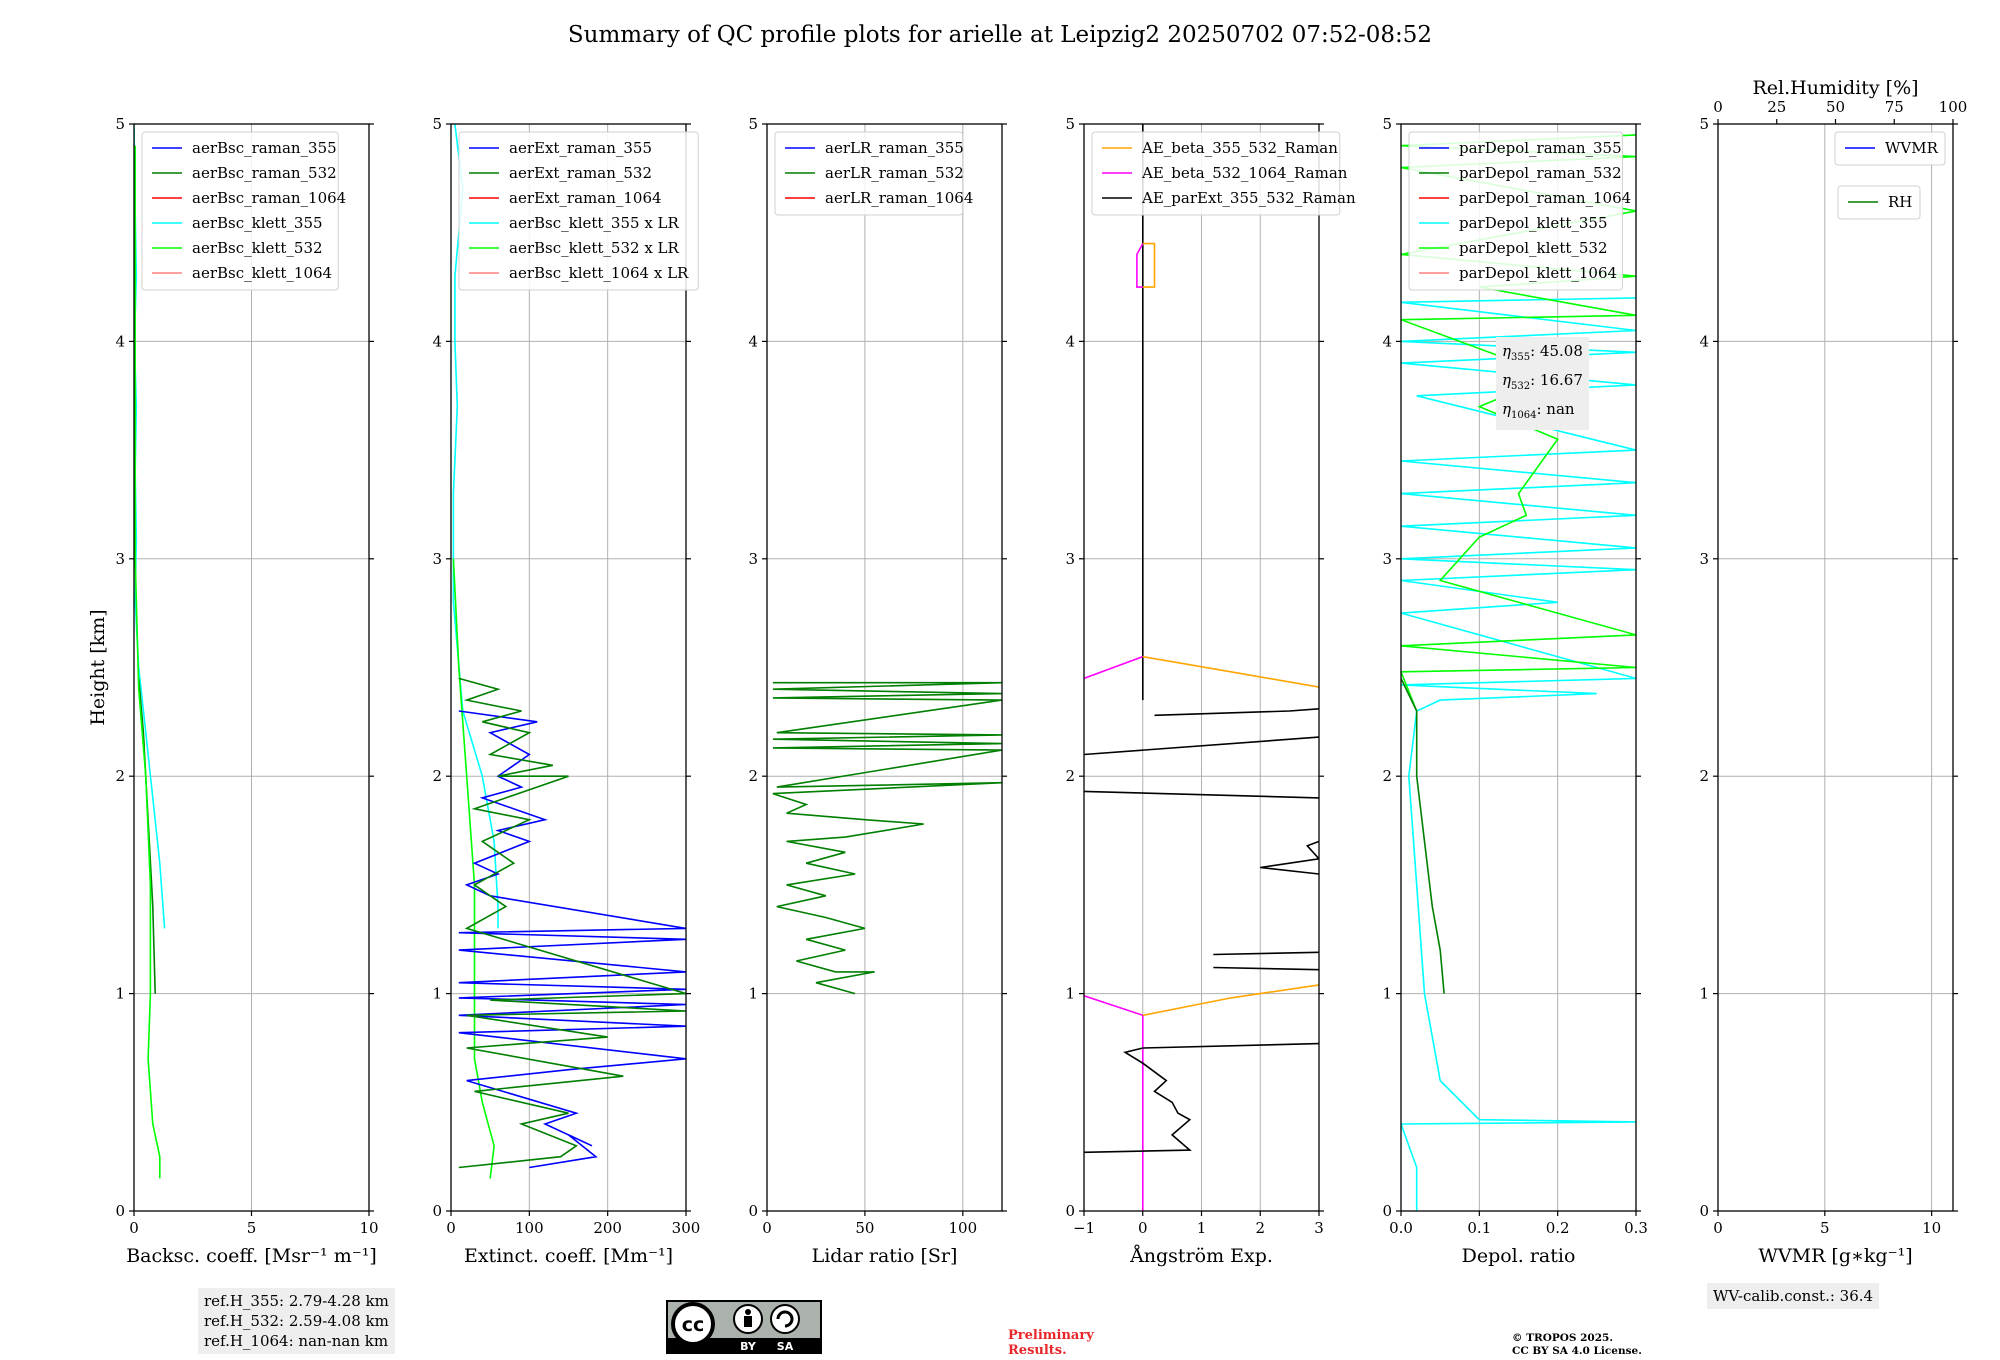 The width and height of the screenshot is (2000, 1360). I want to click on series-aerBsc_klett_355 x LR, so click(475, 526).